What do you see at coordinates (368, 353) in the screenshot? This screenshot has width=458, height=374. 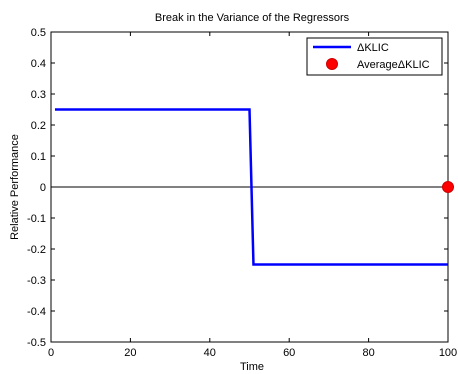 I see `x-tick-label: 80` at bounding box center [368, 353].